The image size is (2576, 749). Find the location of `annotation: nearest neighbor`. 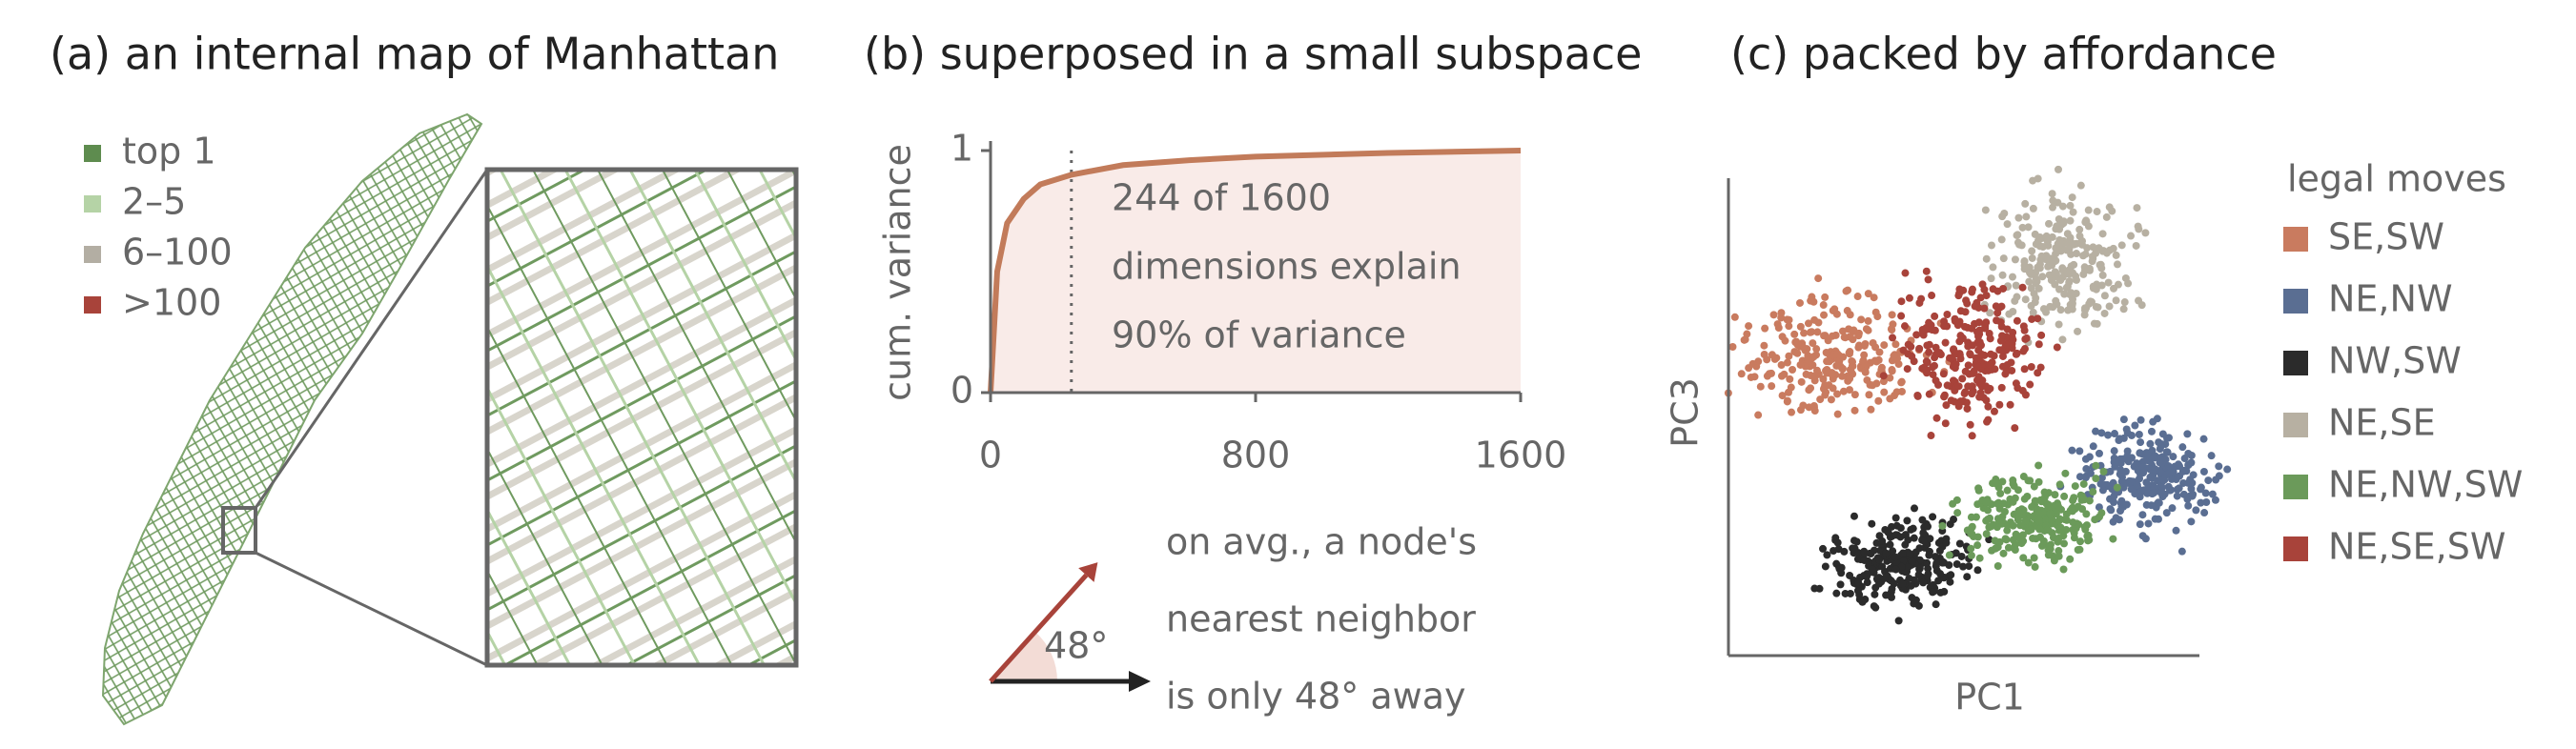

annotation: nearest neighbor is located at coordinates (1321, 619).